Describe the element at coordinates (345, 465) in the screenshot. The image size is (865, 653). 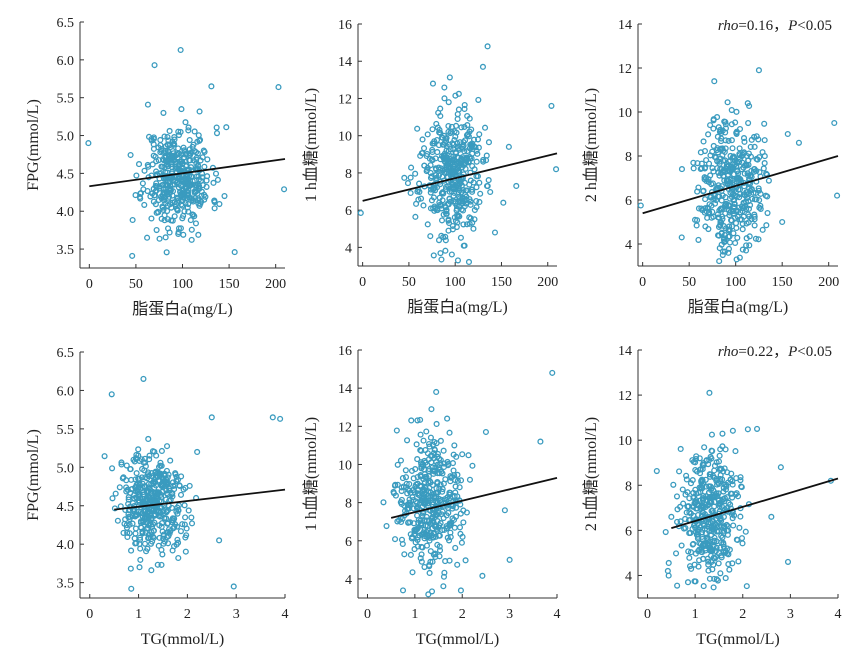
I see `y-tick-label: 10` at that location.